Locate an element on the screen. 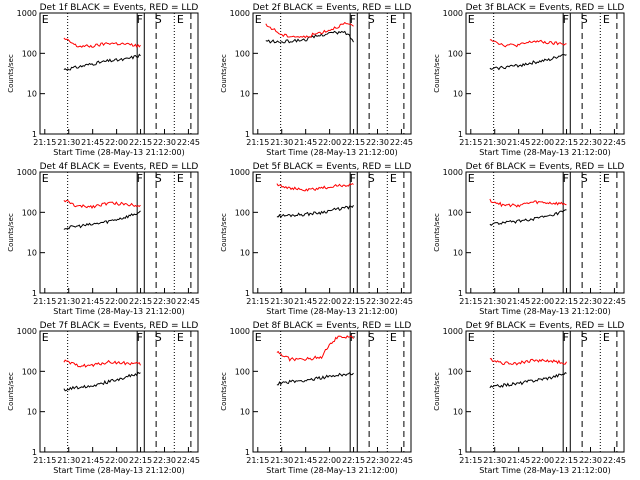 The height and width of the screenshot is (480, 640). chart-title: Det 1f BLACK = Events, RED = LLD is located at coordinates (119, 8).